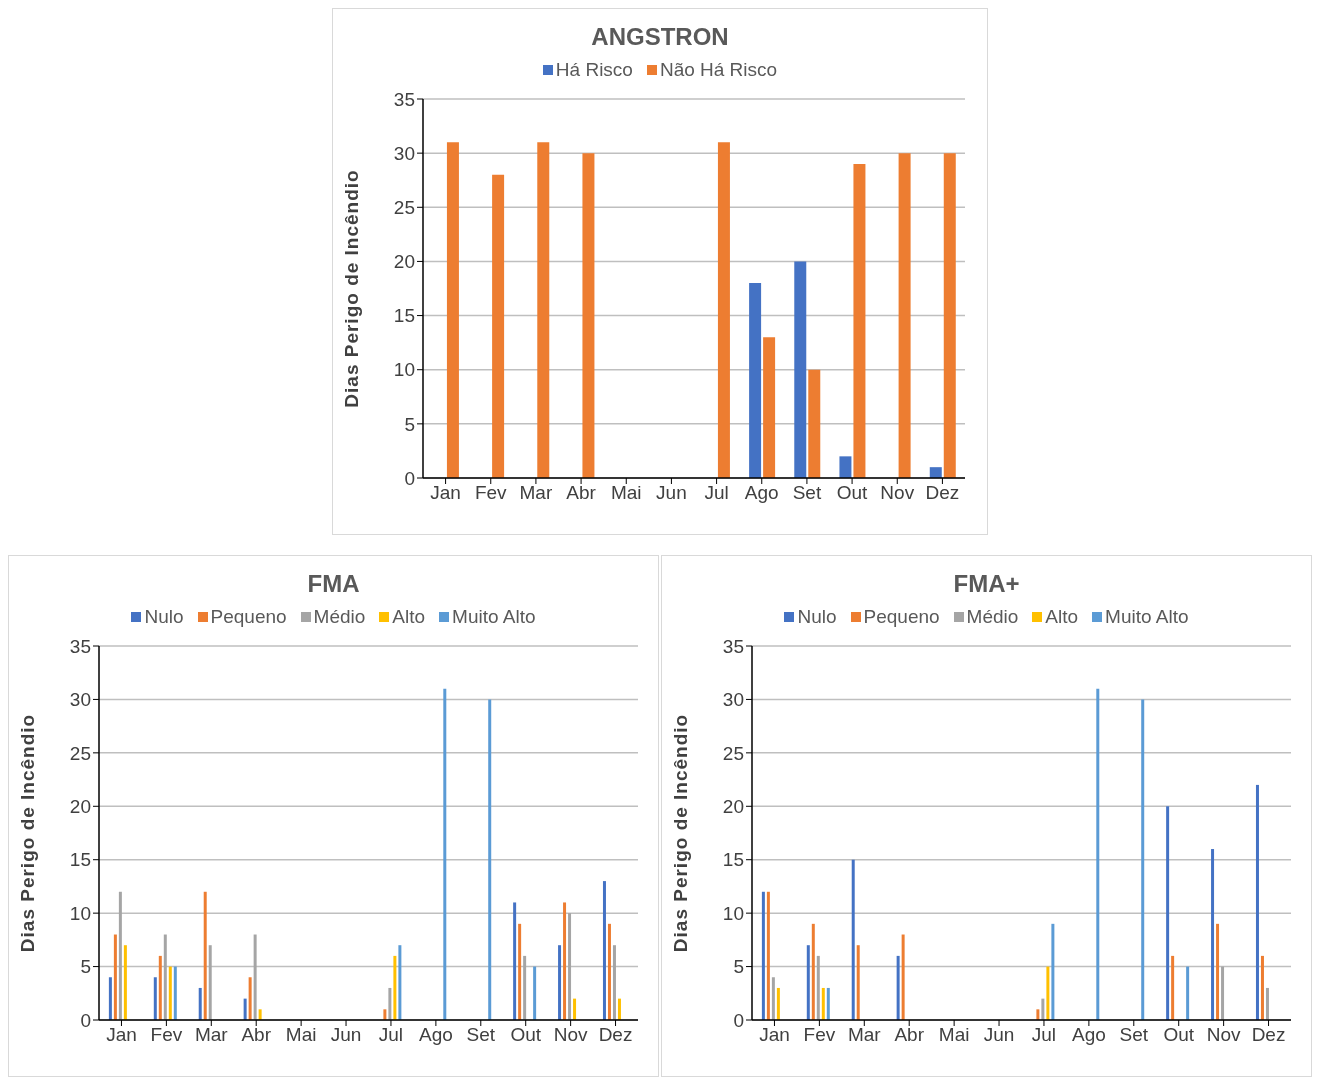 This screenshot has width=1320, height=1080. I want to click on x-tick-label: Mar, so click(211, 1035).